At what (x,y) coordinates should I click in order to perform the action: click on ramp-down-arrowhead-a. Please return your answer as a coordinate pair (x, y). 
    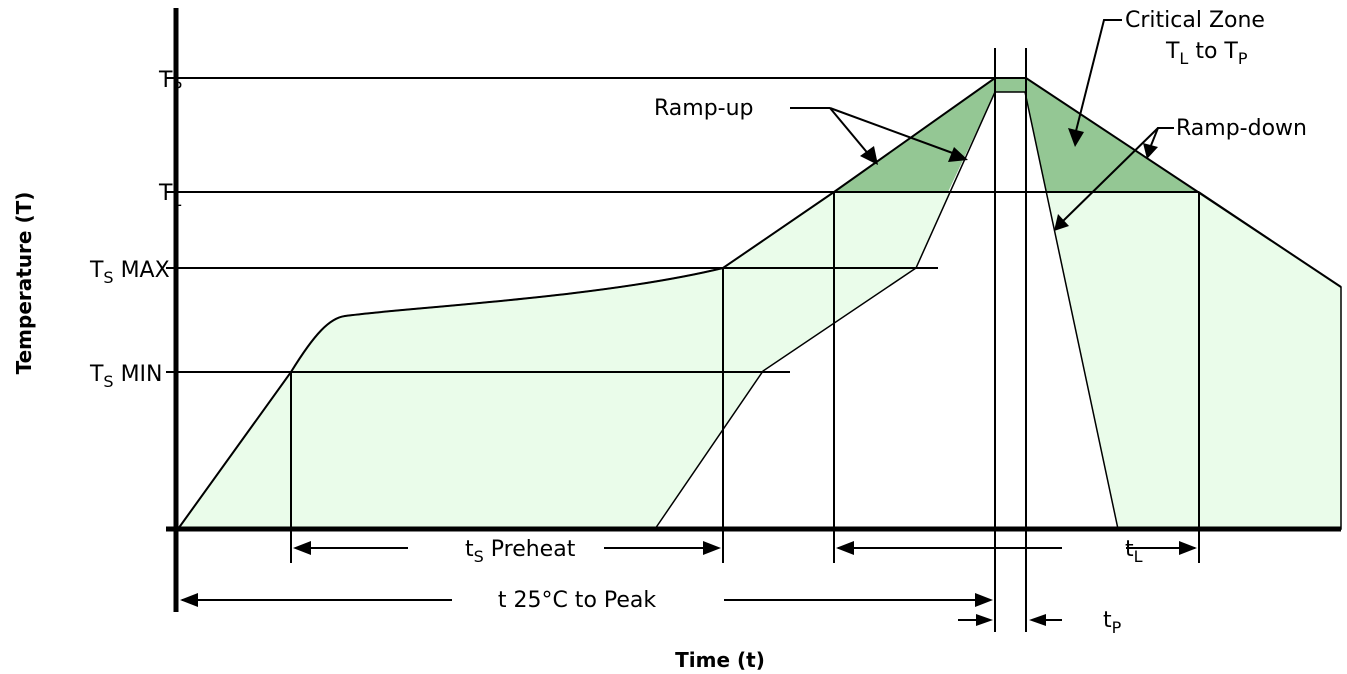
    Looking at the image, I should click on (1150, 151).